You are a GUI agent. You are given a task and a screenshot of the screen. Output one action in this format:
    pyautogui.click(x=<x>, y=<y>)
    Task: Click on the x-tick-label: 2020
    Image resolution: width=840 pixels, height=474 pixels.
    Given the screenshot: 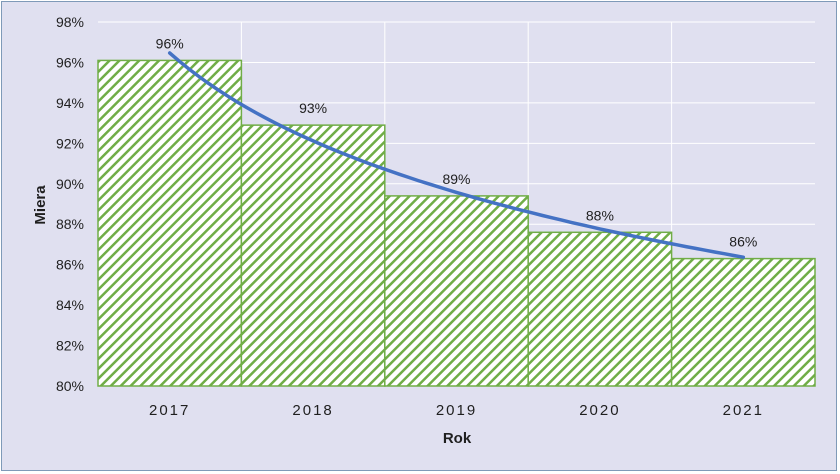 What is the action you would take?
    pyautogui.click(x=599, y=410)
    